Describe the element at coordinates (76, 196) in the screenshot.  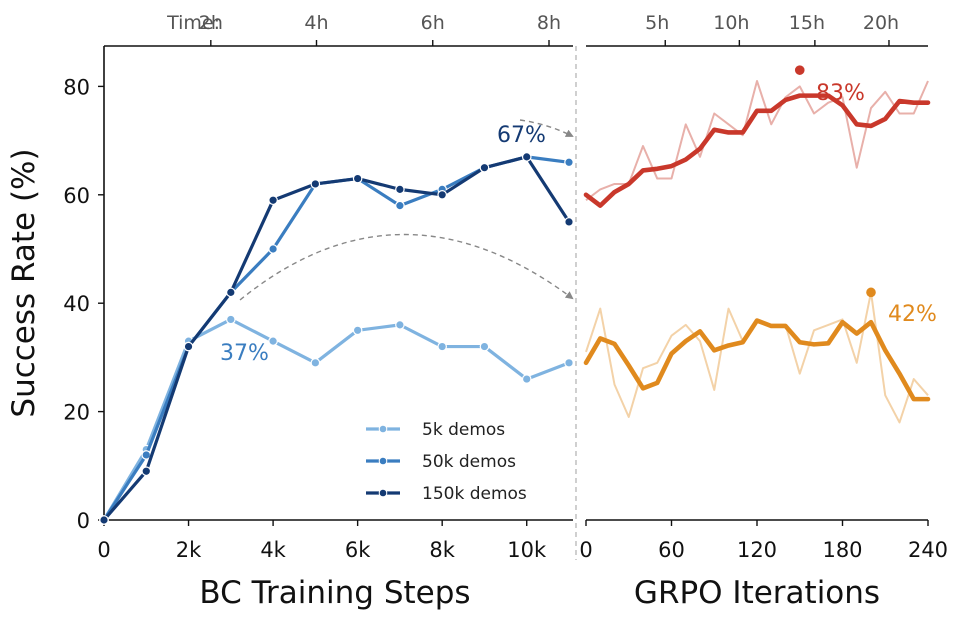
I see `y-tick-label: 60` at that location.